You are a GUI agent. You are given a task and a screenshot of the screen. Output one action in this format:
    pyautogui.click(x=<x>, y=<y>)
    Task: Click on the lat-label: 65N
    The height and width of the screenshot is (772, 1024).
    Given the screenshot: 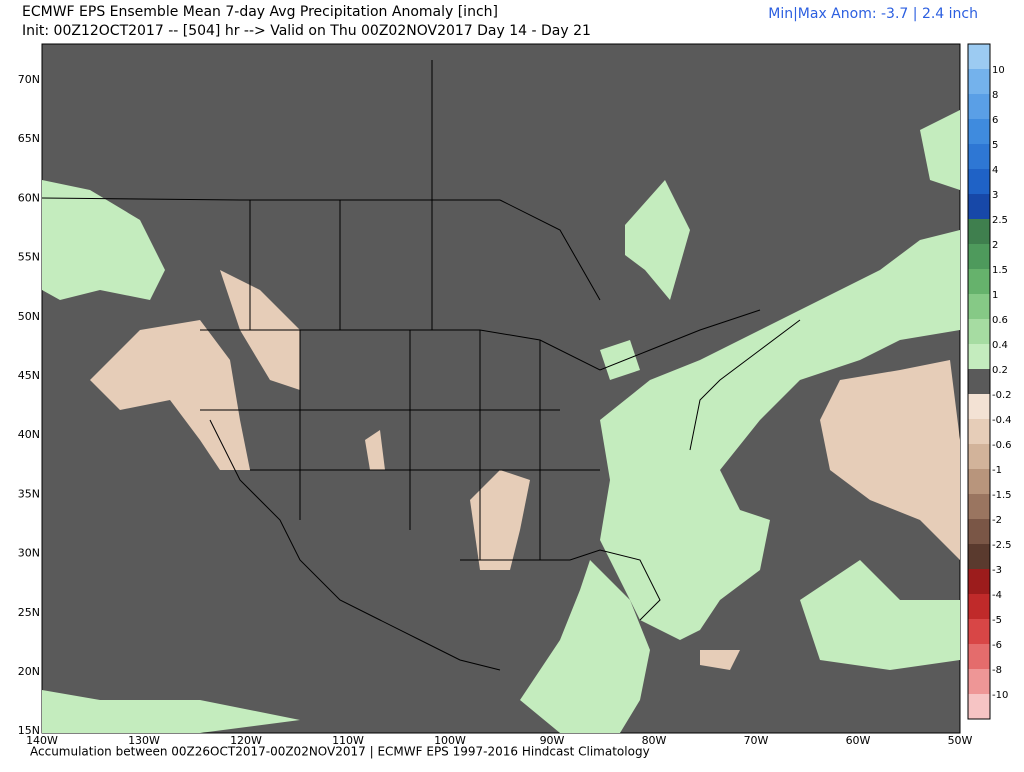 What is the action you would take?
    pyautogui.click(x=29, y=138)
    